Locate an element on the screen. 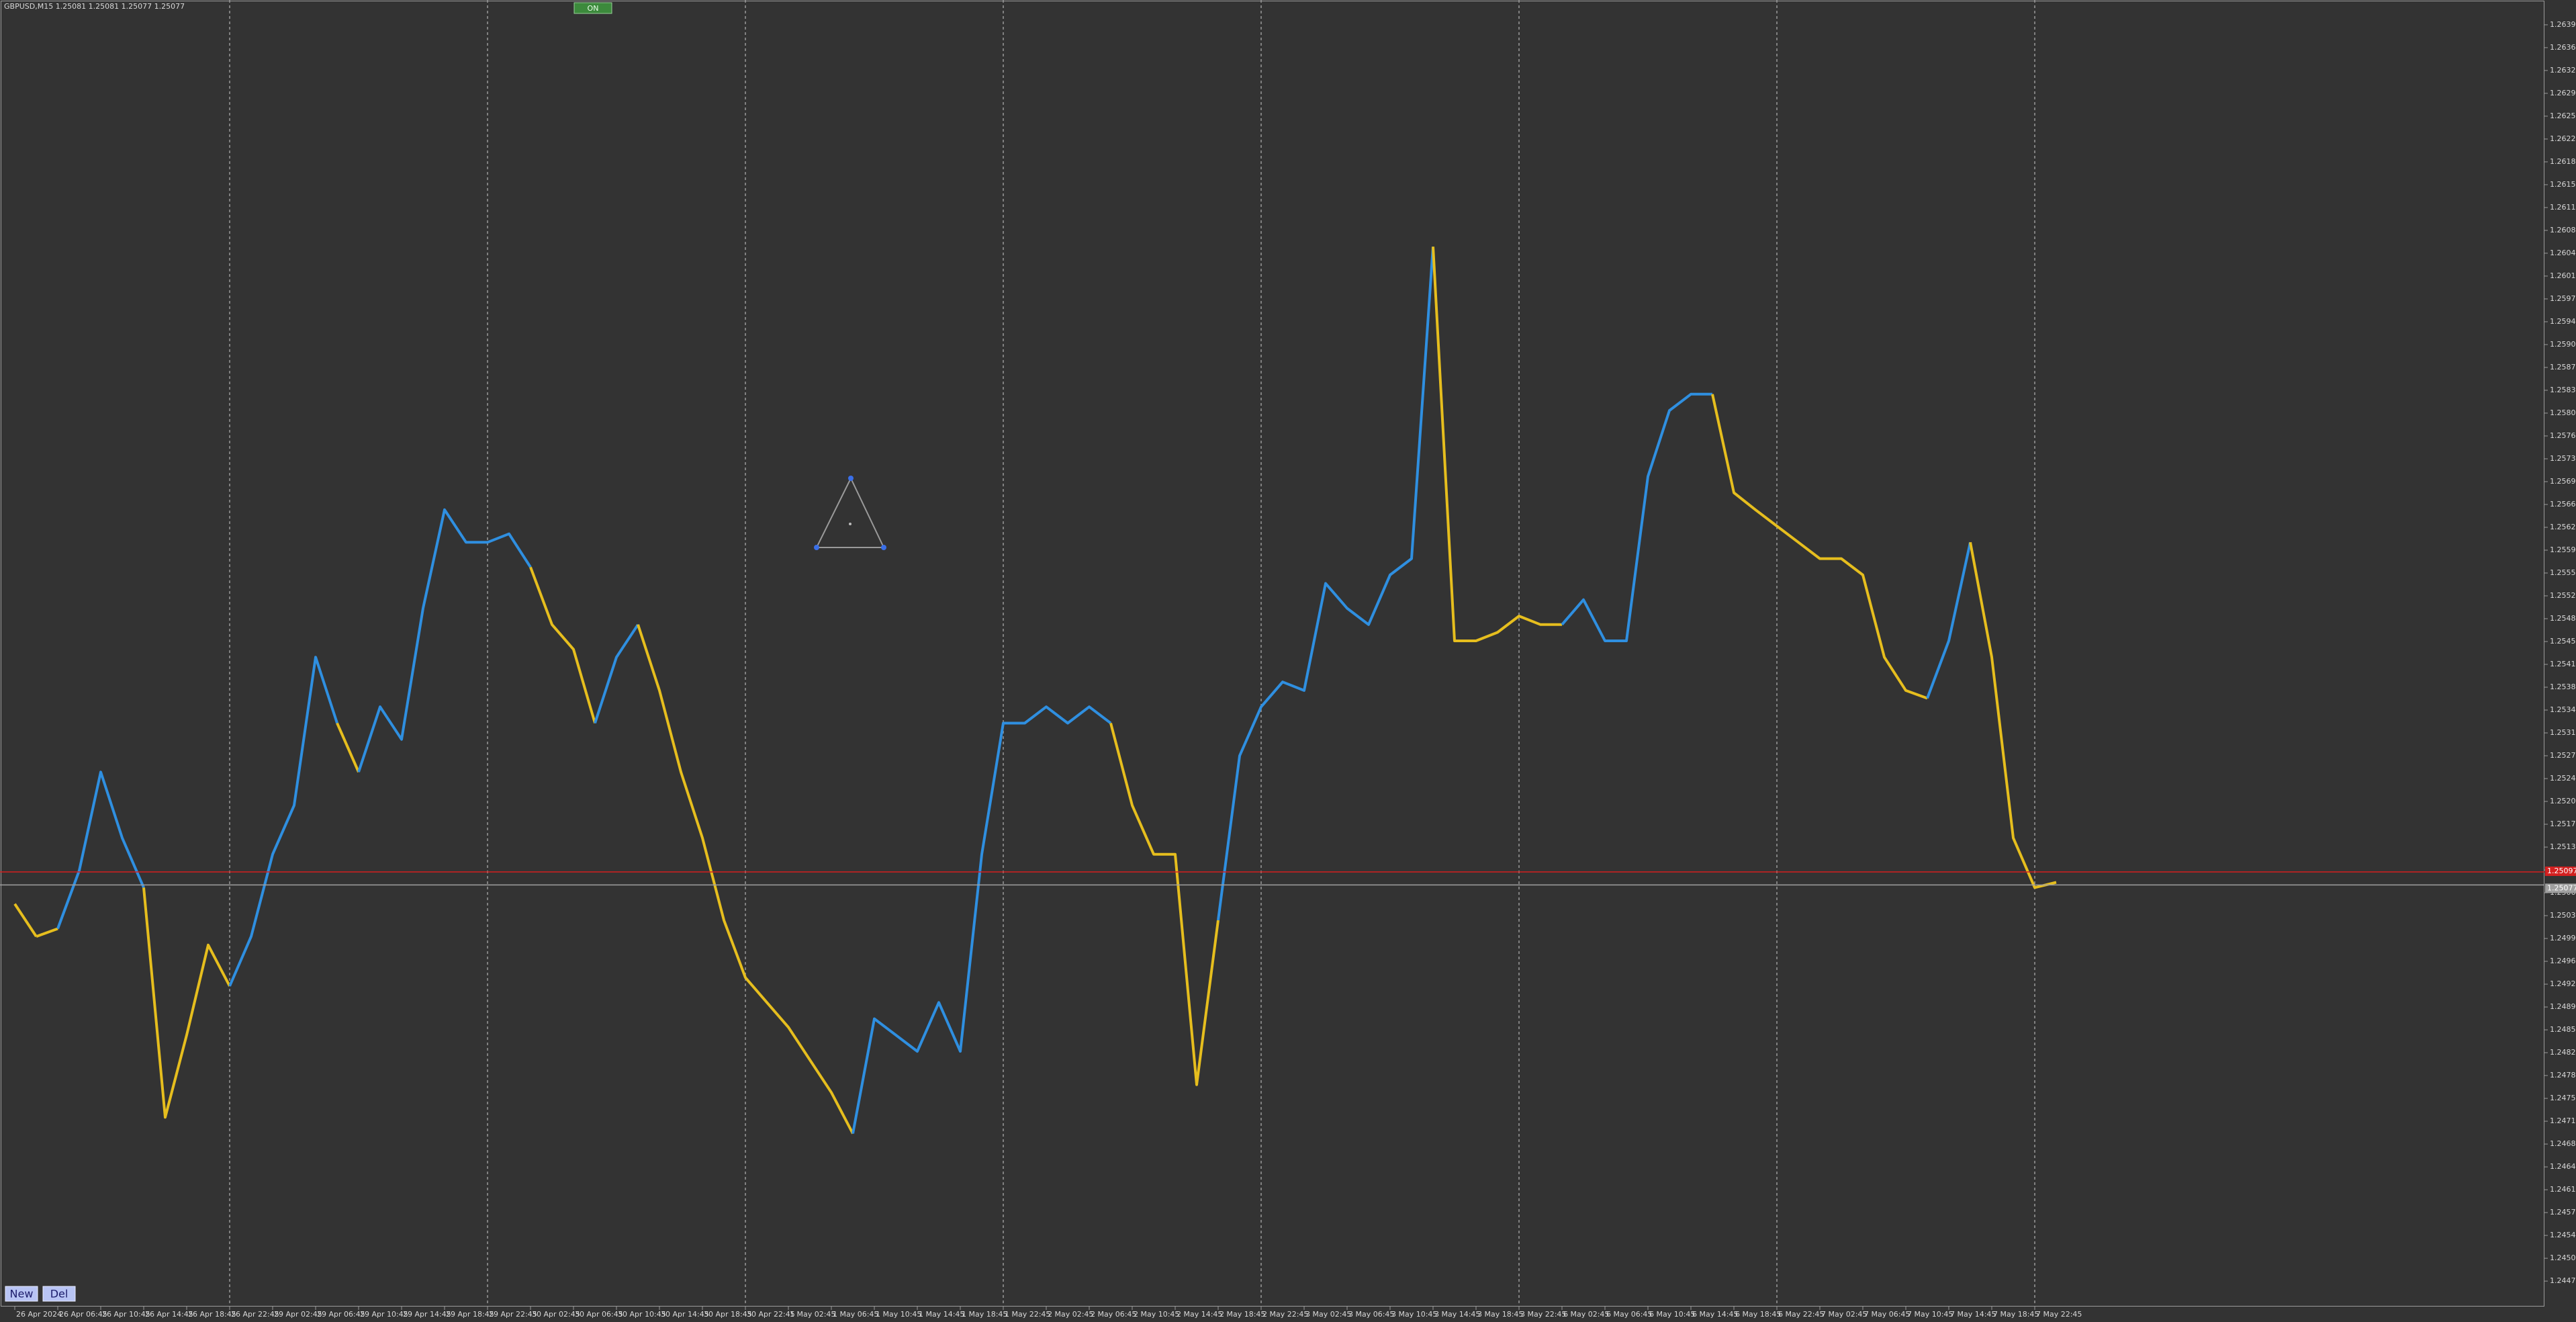 This screenshot has height=1322, width=2576. button-label: Del is located at coordinates (59, 1294).